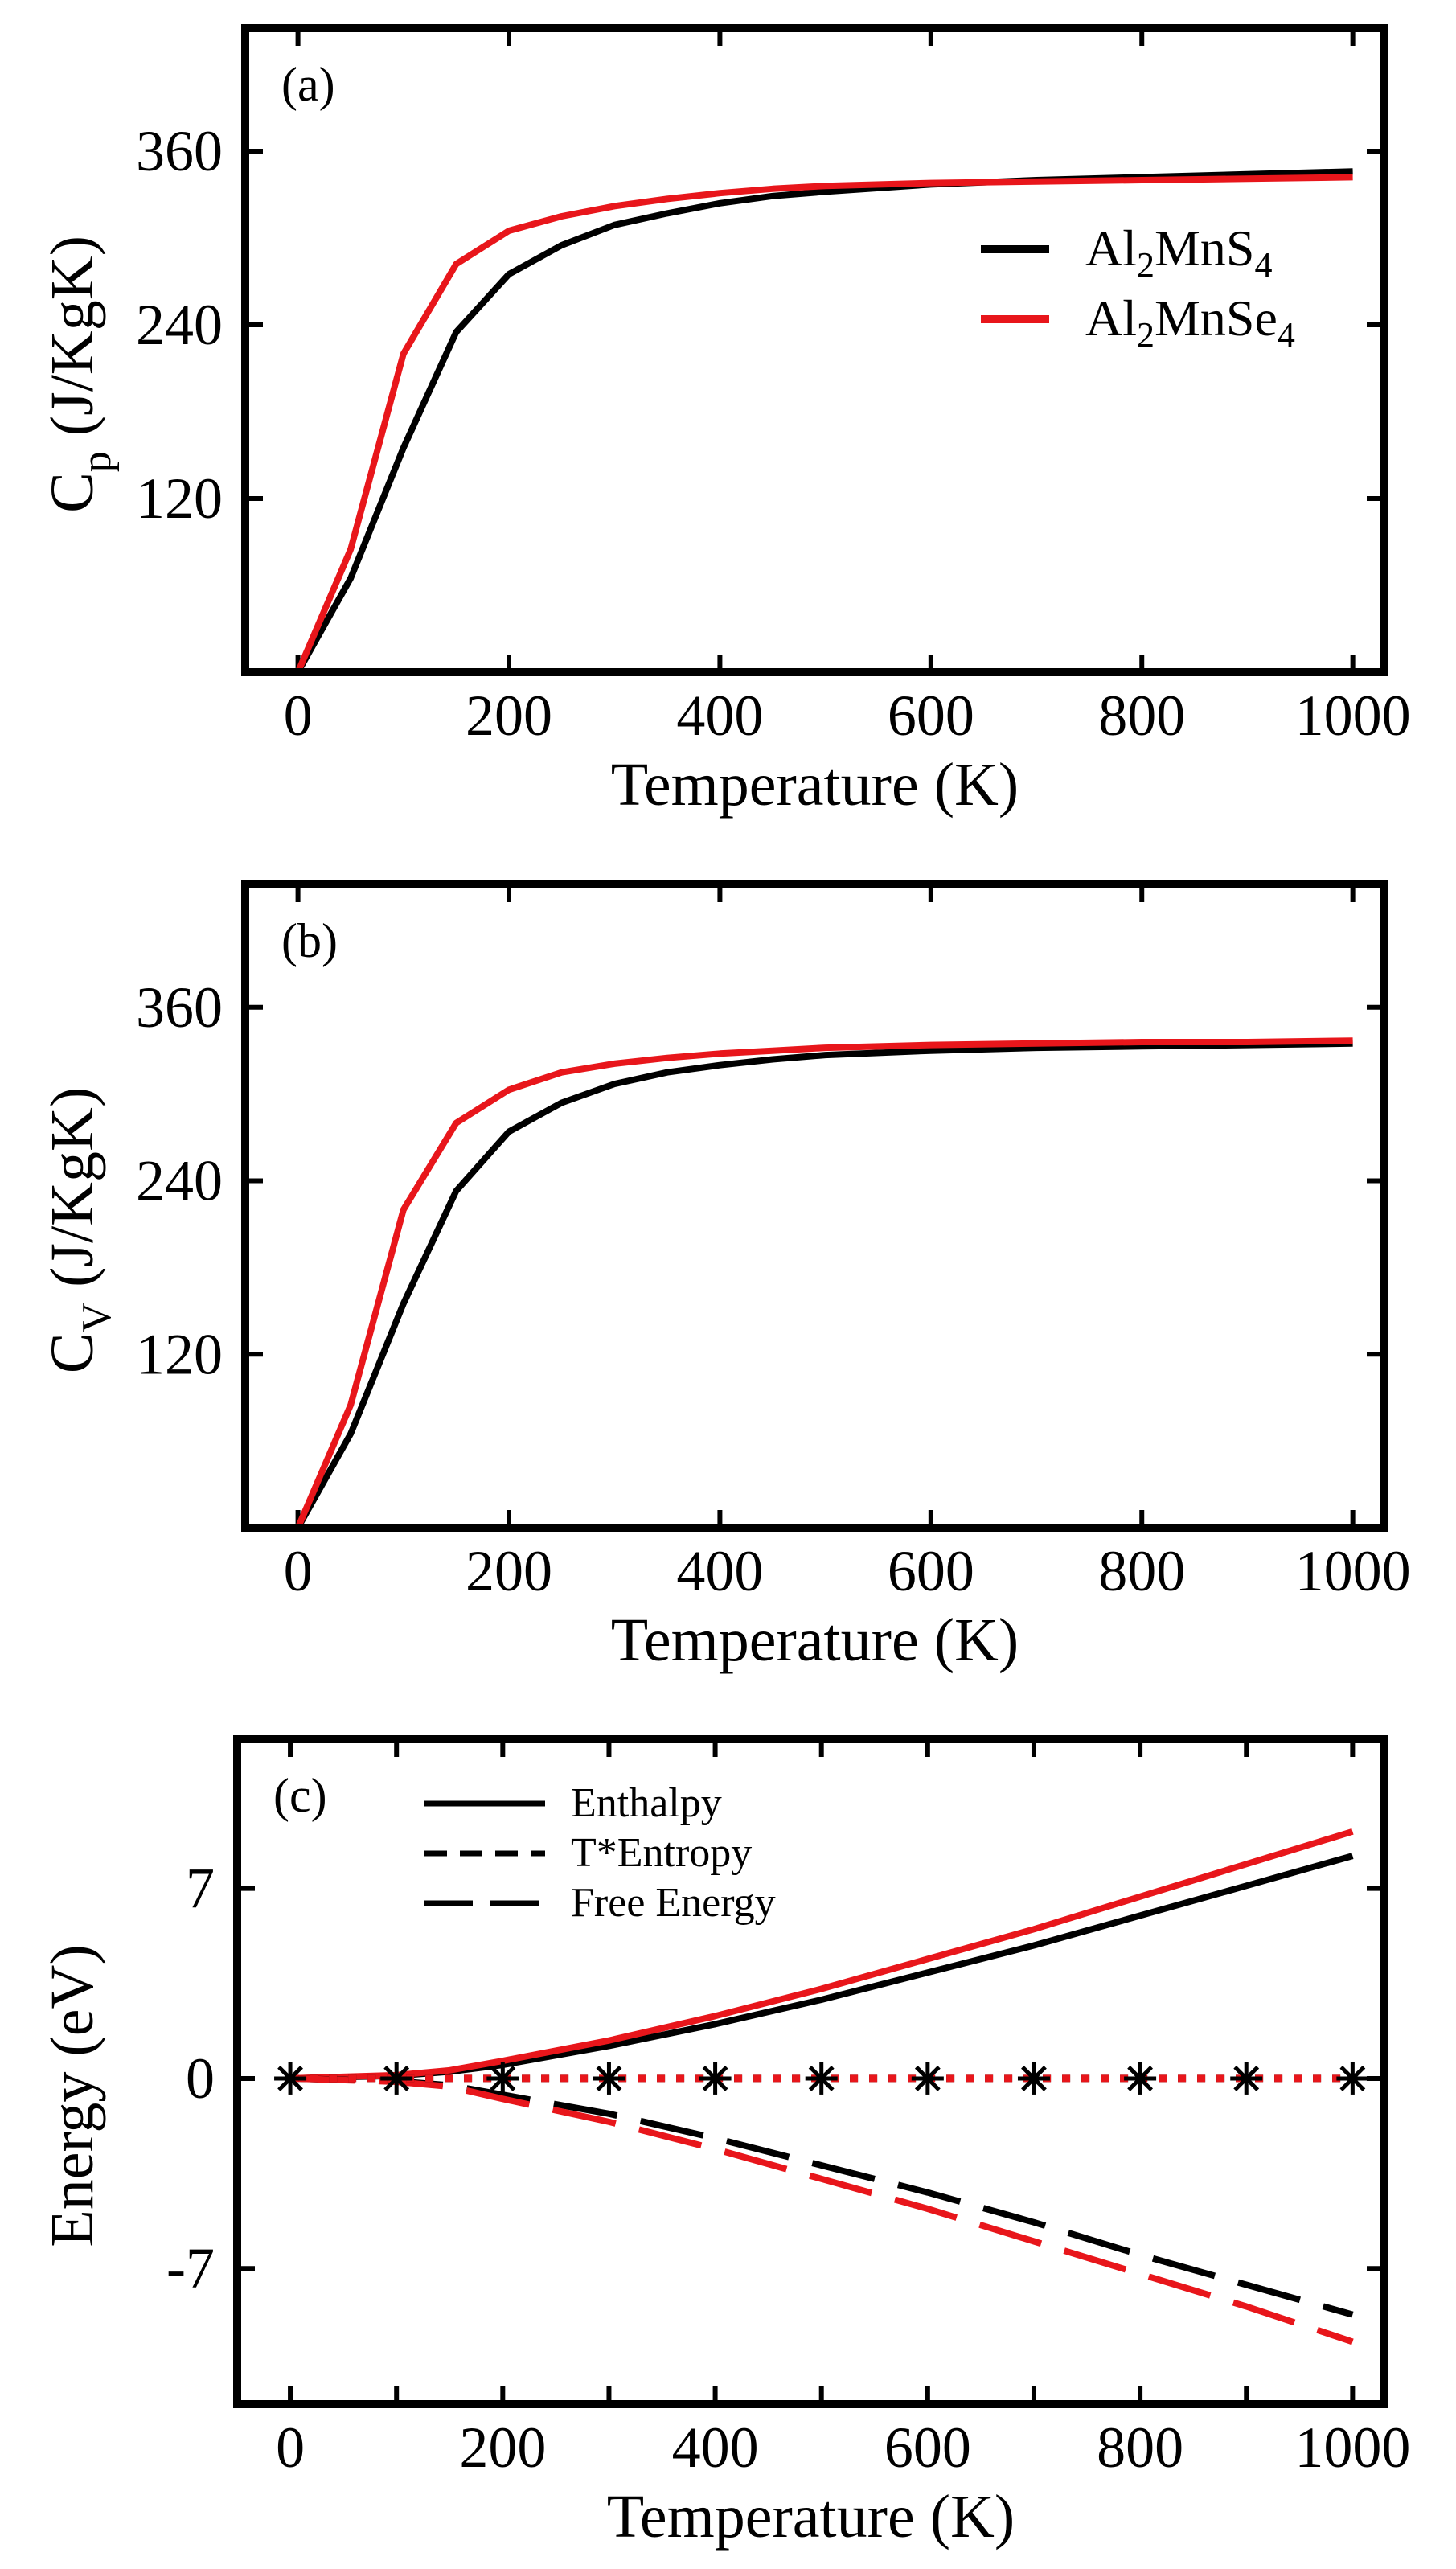 Image resolution: width=1456 pixels, height=2569 pixels. I want to click on legend-item: Al2MnS4, so click(1127, 252).